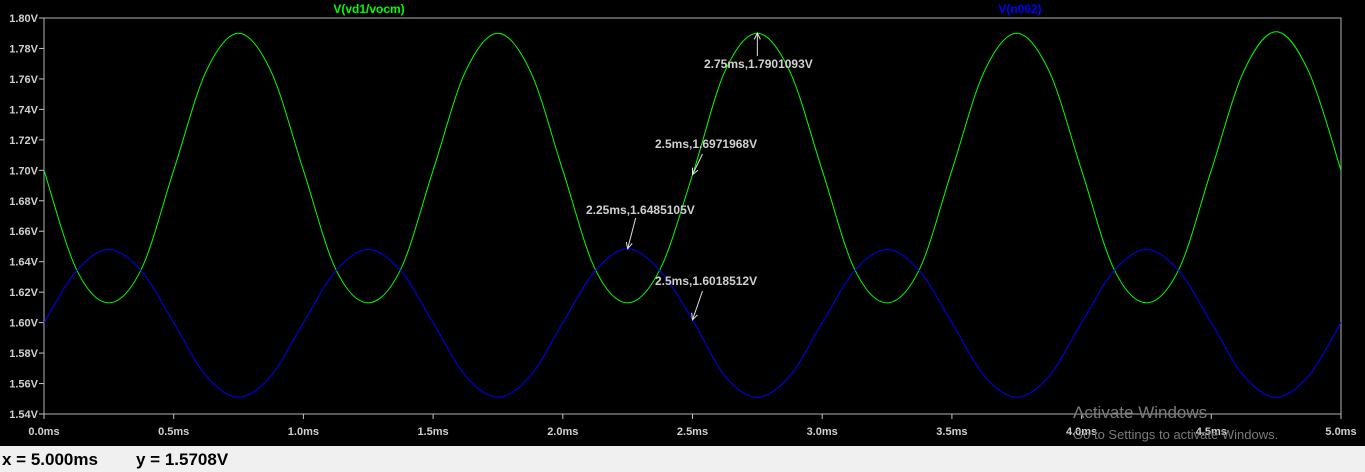 The width and height of the screenshot is (1365, 472). I want to click on x-tick-label: 0.0ms, so click(43, 432).